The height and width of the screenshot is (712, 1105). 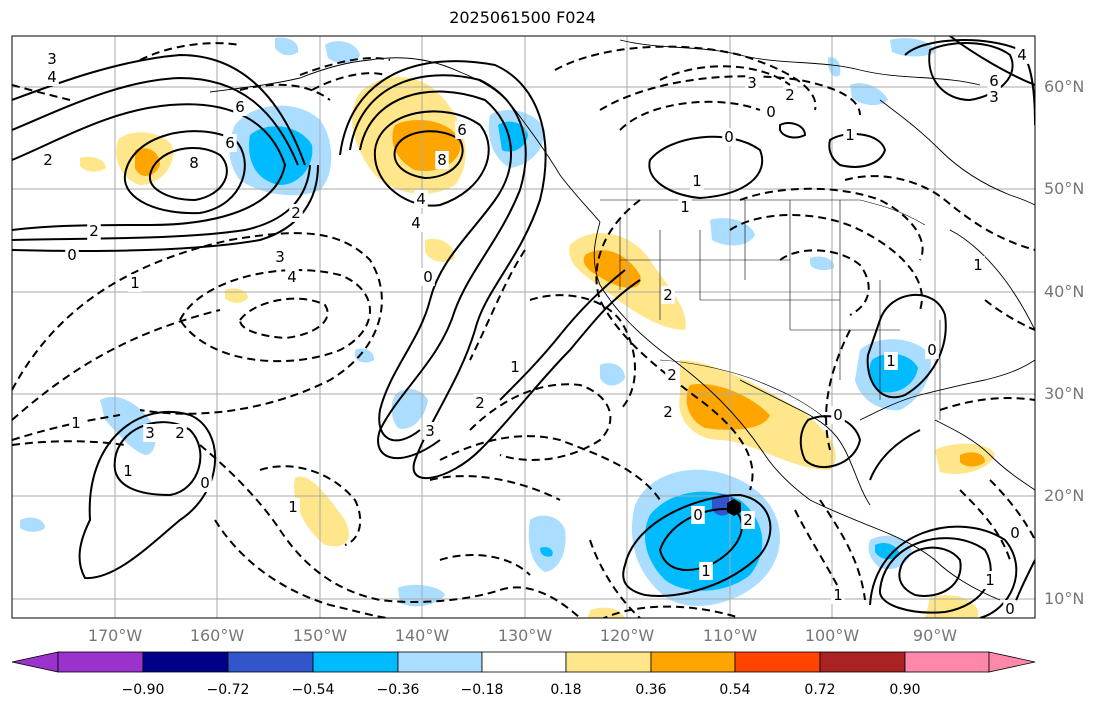 I want to click on lon-label: 110°W, so click(x=730, y=635).